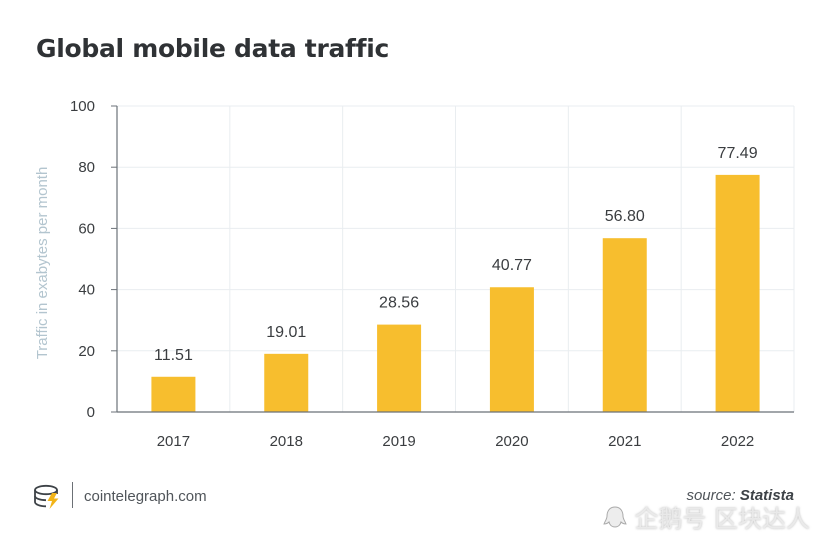  I want to click on source-credit: source: Statista, so click(740, 495).